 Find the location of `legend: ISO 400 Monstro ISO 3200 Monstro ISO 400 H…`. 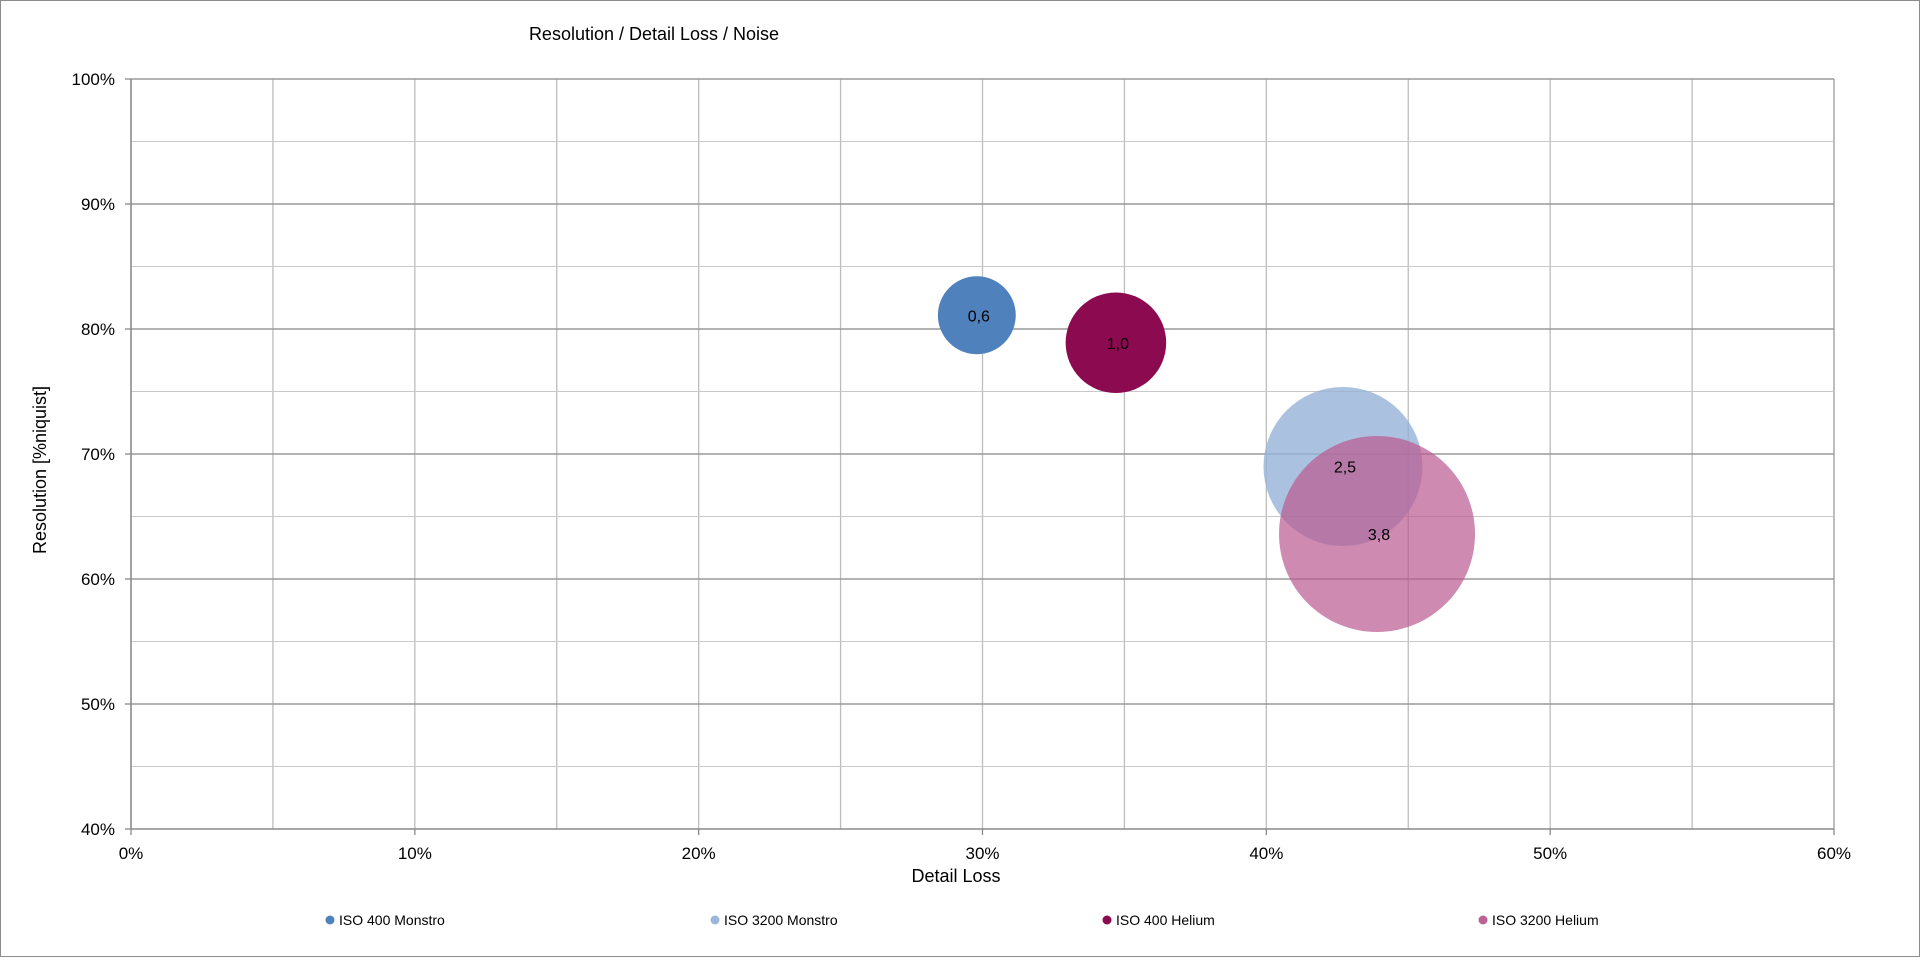

legend: ISO 400 Monstro ISO 3200 Monstro ISO 400 H… is located at coordinates (962, 920).